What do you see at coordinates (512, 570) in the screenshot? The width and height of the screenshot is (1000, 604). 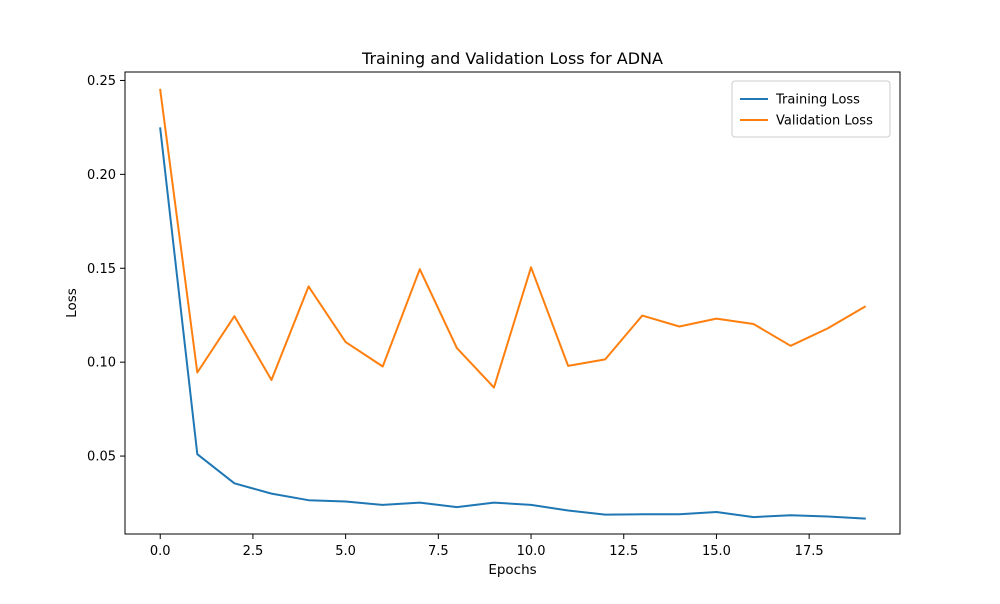 I see `x-axis-label: Epochs` at bounding box center [512, 570].